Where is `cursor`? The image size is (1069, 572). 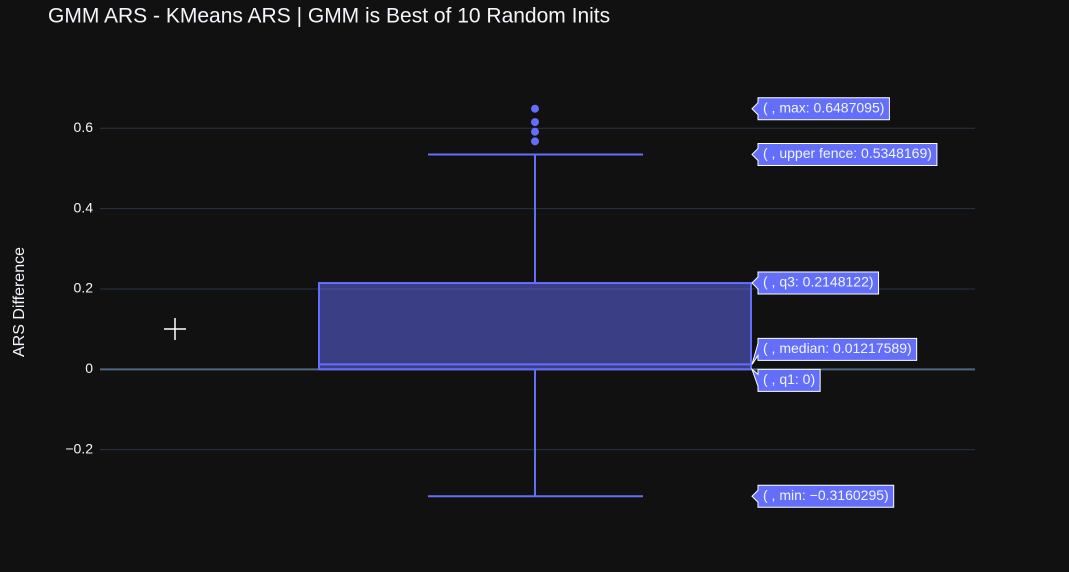 cursor is located at coordinates (175, 329).